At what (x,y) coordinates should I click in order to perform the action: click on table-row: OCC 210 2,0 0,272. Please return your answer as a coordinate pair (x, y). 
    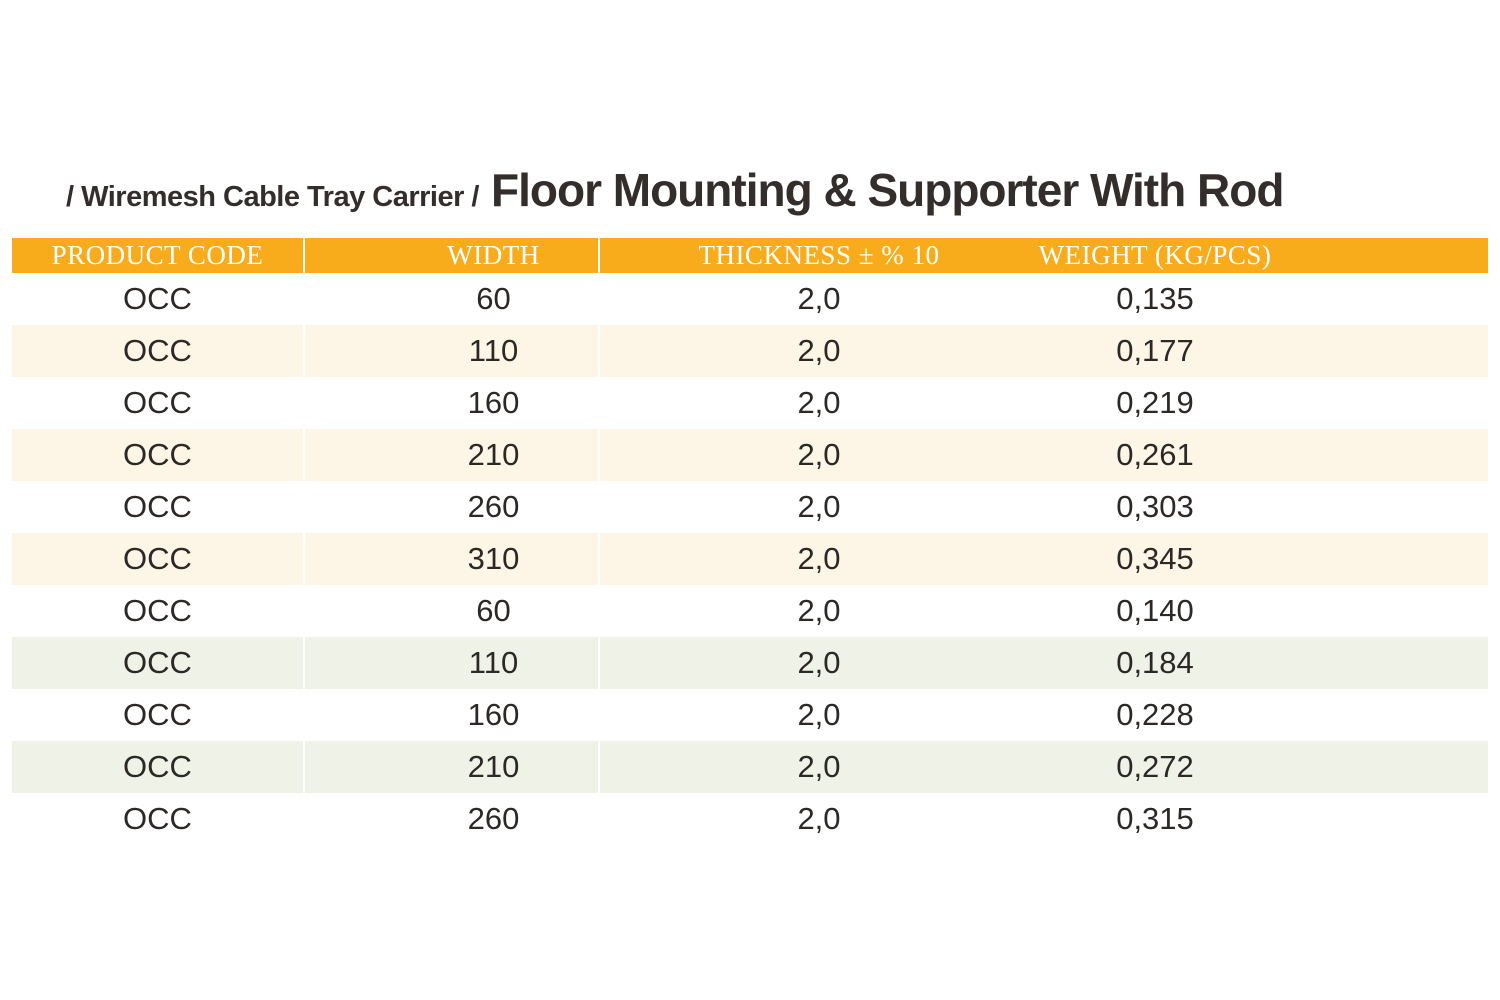
    Looking at the image, I should click on (750, 767).